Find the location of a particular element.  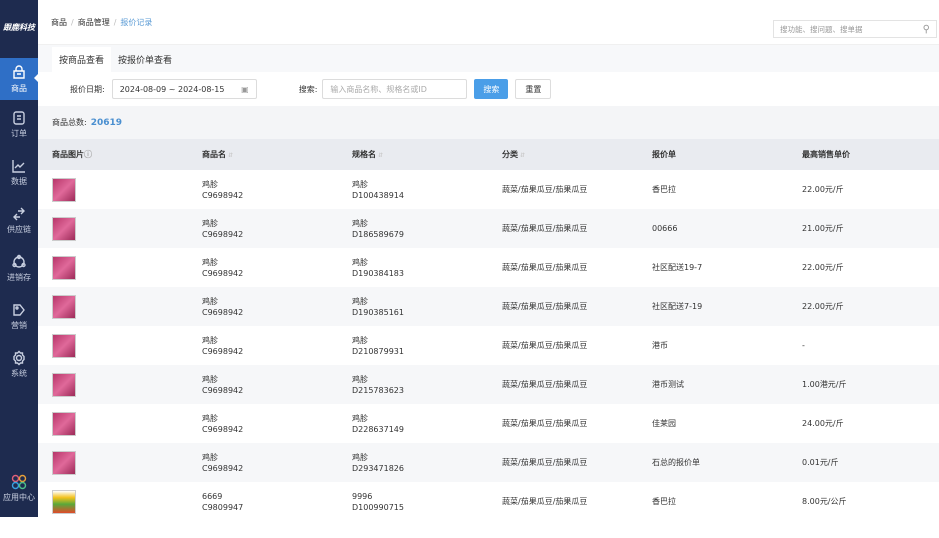

spec-name: 鸡胗 D186589679 is located at coordinates (413, 228).